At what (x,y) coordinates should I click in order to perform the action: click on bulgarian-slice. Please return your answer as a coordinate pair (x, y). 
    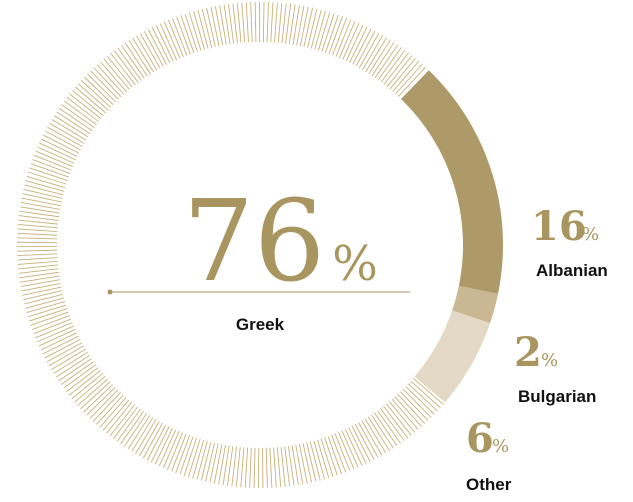
    Looking at the image, I should click on (475, 304).